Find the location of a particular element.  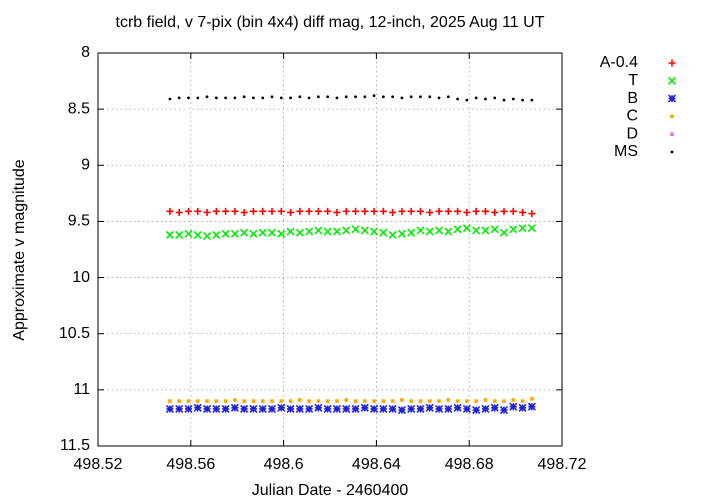

x-tick-label: 498.6 is located at coordinates (284, 464).